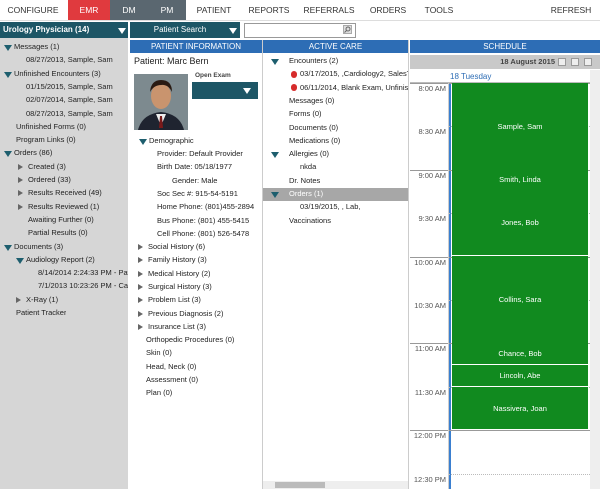  What do you see at coordinates (46, 140) in the screenshot?
I see `sidebar-item: Program Links (0)` at bounding box center [46, 140].